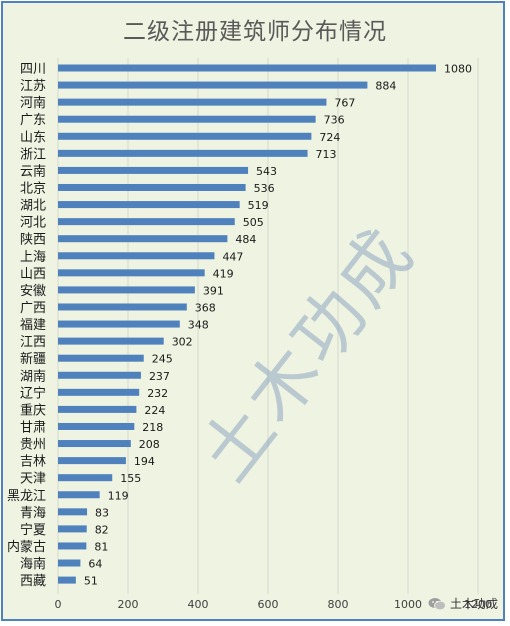 This screenshot has width=510, height=626. What do you see at coordinates (338, 604) in the screenshot?
I see `x-tick-label: 800` at bounding box center [338, 604].